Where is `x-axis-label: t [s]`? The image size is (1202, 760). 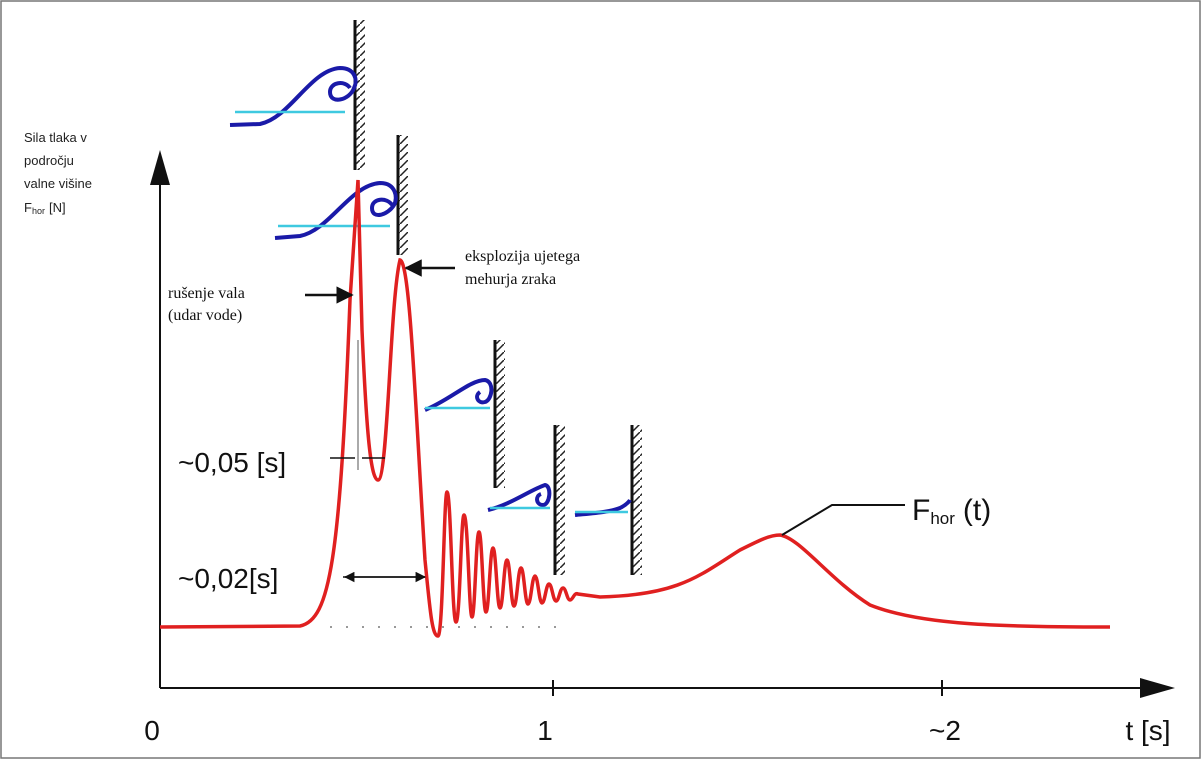 x-axis-label: t [s] is located at coordinates (1147, 730).